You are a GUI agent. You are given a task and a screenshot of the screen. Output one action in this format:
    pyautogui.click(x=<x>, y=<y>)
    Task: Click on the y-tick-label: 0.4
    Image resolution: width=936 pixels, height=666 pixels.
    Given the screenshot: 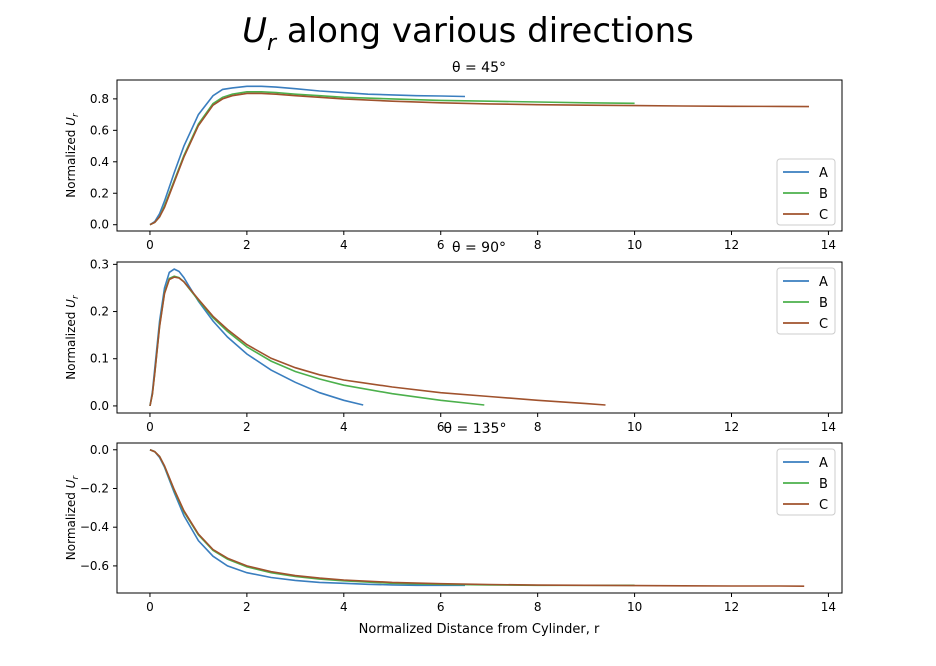 What is the action you would take?
    pyautogui.click(x=99, y=162)
    